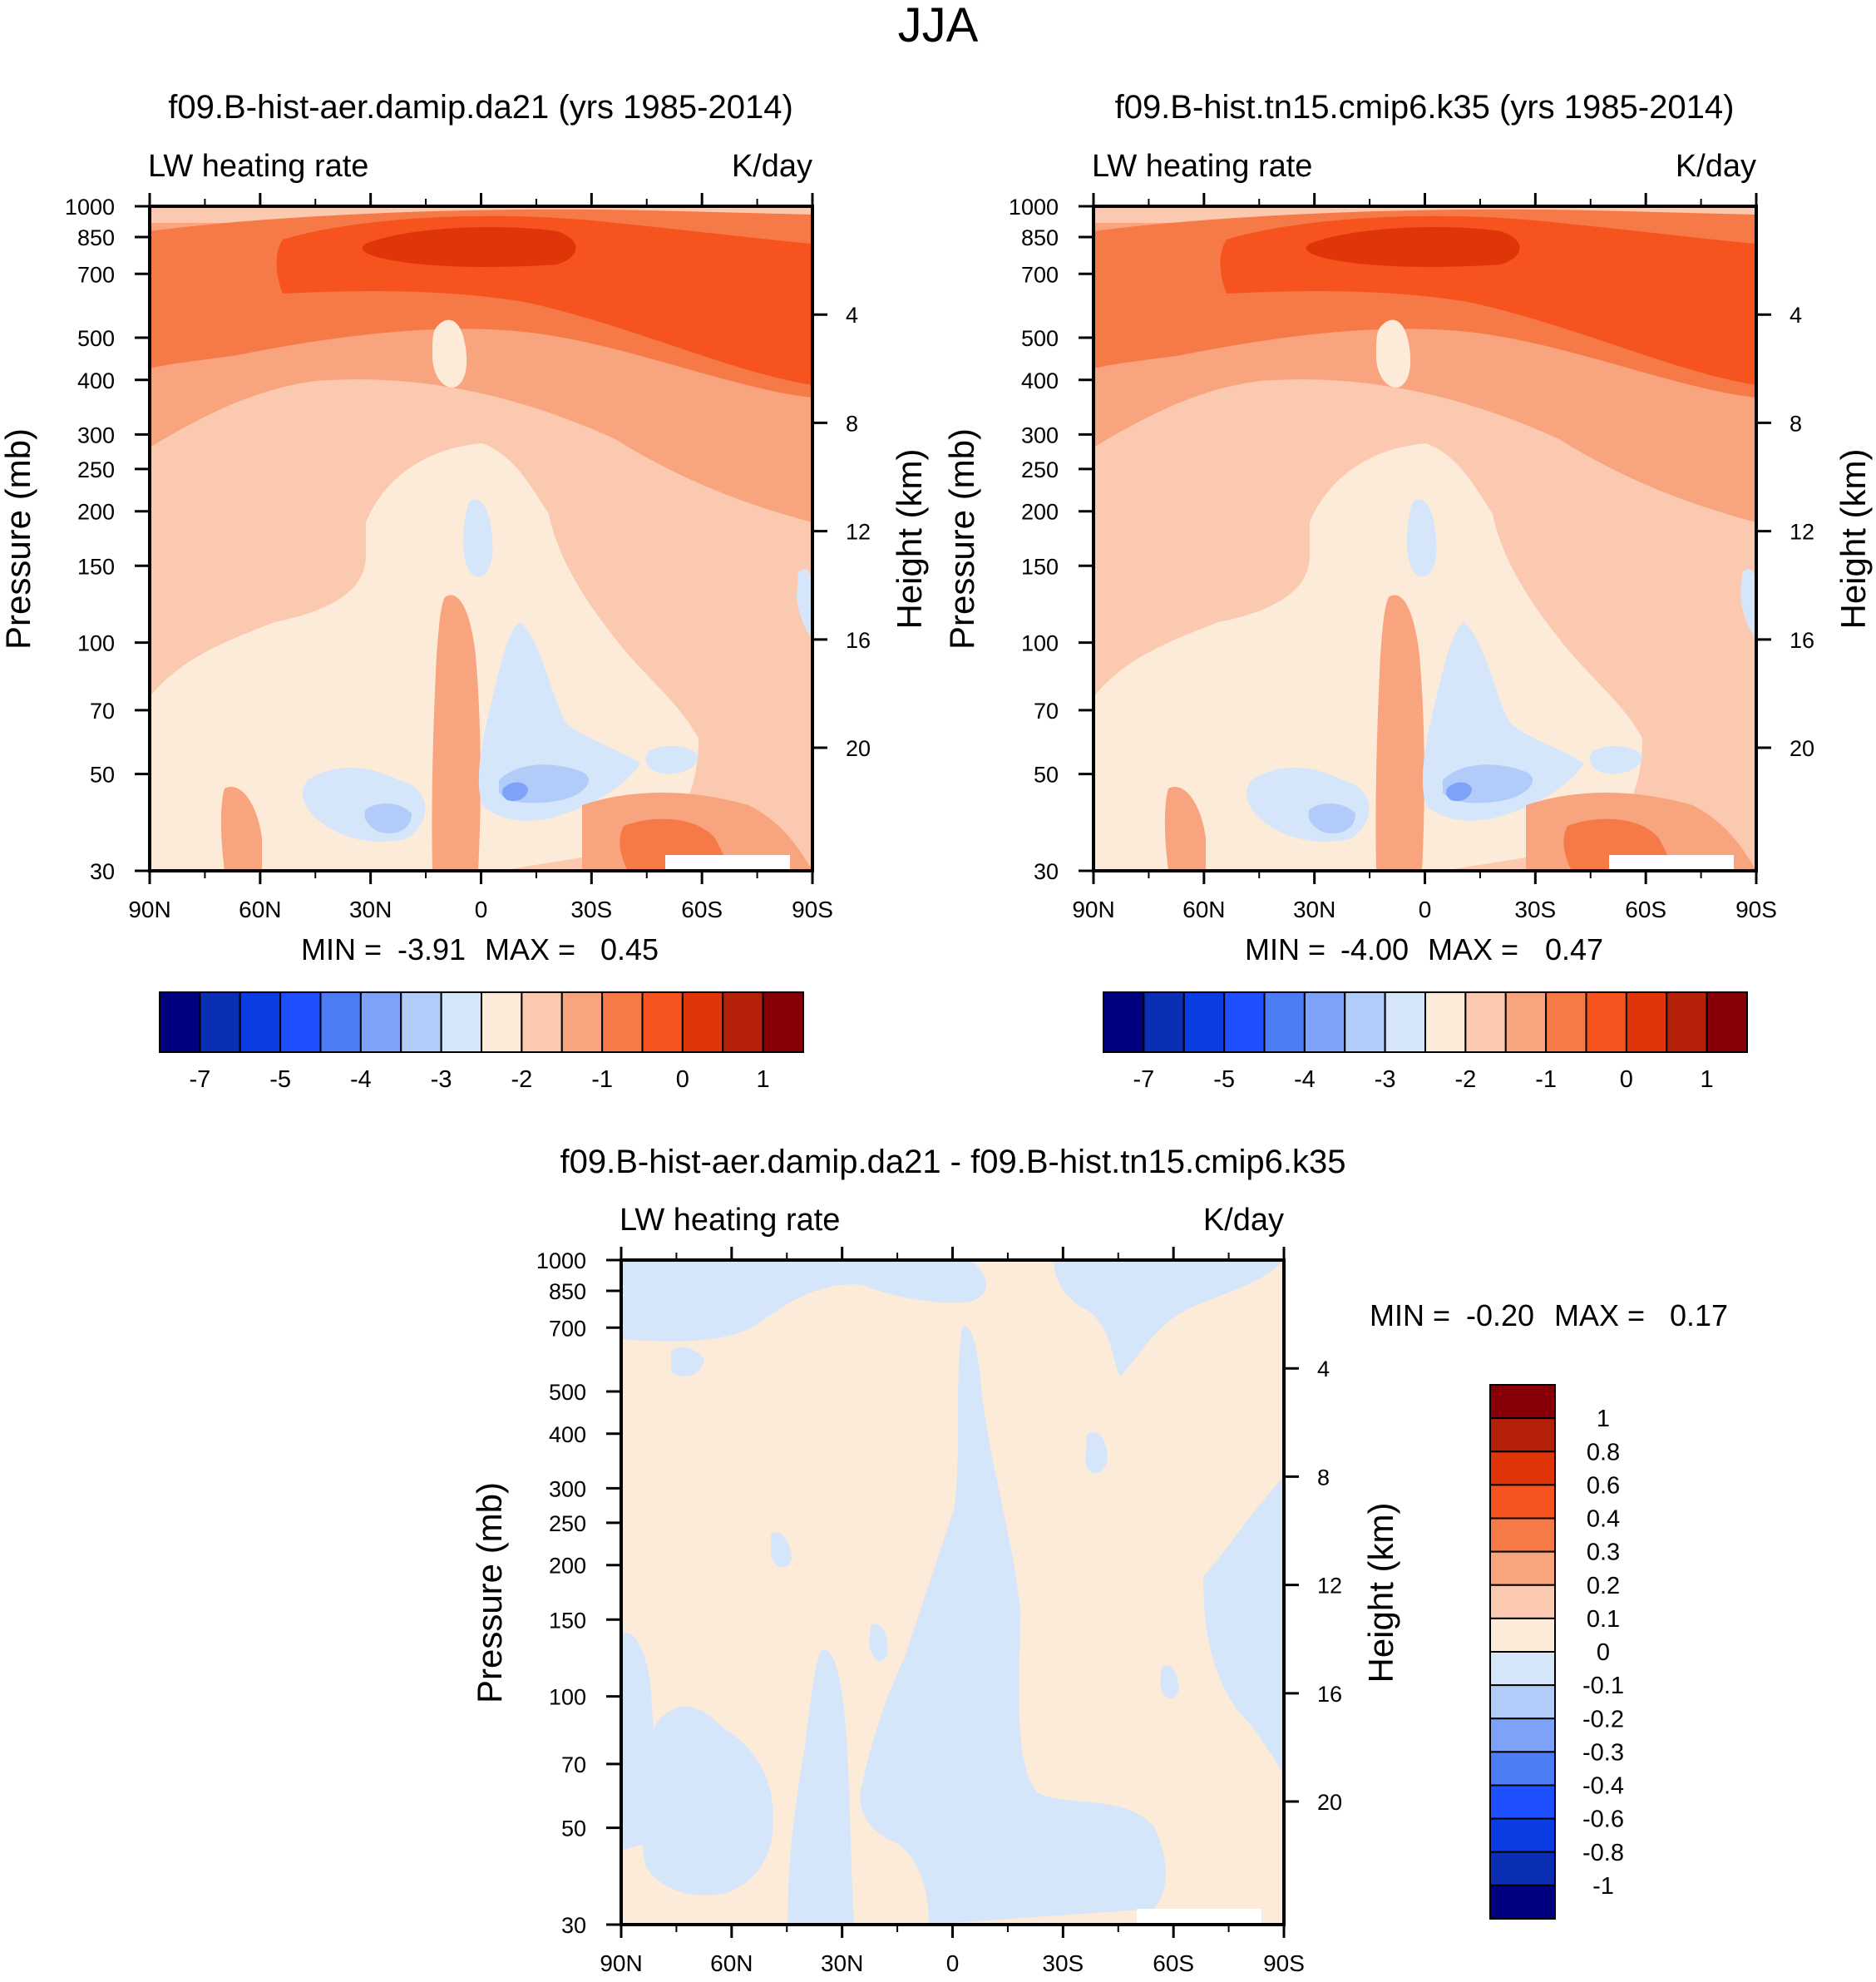 This screenshot has width=1876, height=1982. Describe the element at coordinates (1425, 538) in the screenshot. I see `contour-field` at that location.